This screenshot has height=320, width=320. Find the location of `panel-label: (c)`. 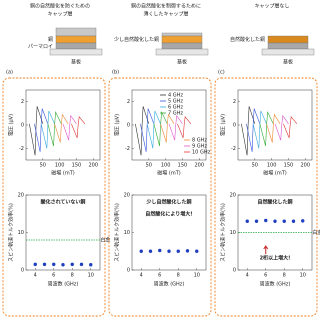

panel-label: (c) is located at coordinates (221, 73).